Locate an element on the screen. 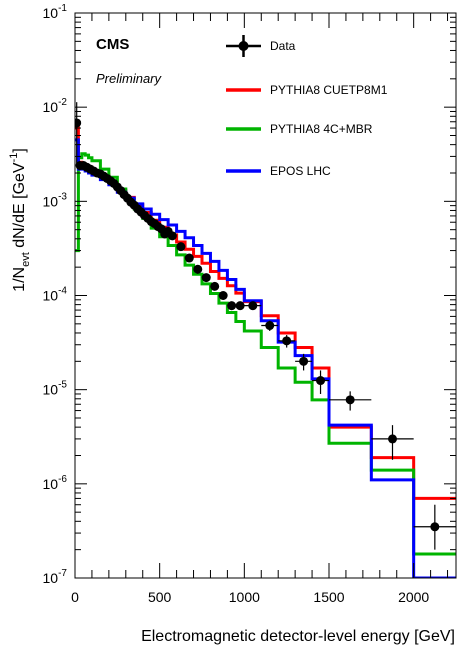  x-tick-label: 2000 is located at coordinates (413, 597).